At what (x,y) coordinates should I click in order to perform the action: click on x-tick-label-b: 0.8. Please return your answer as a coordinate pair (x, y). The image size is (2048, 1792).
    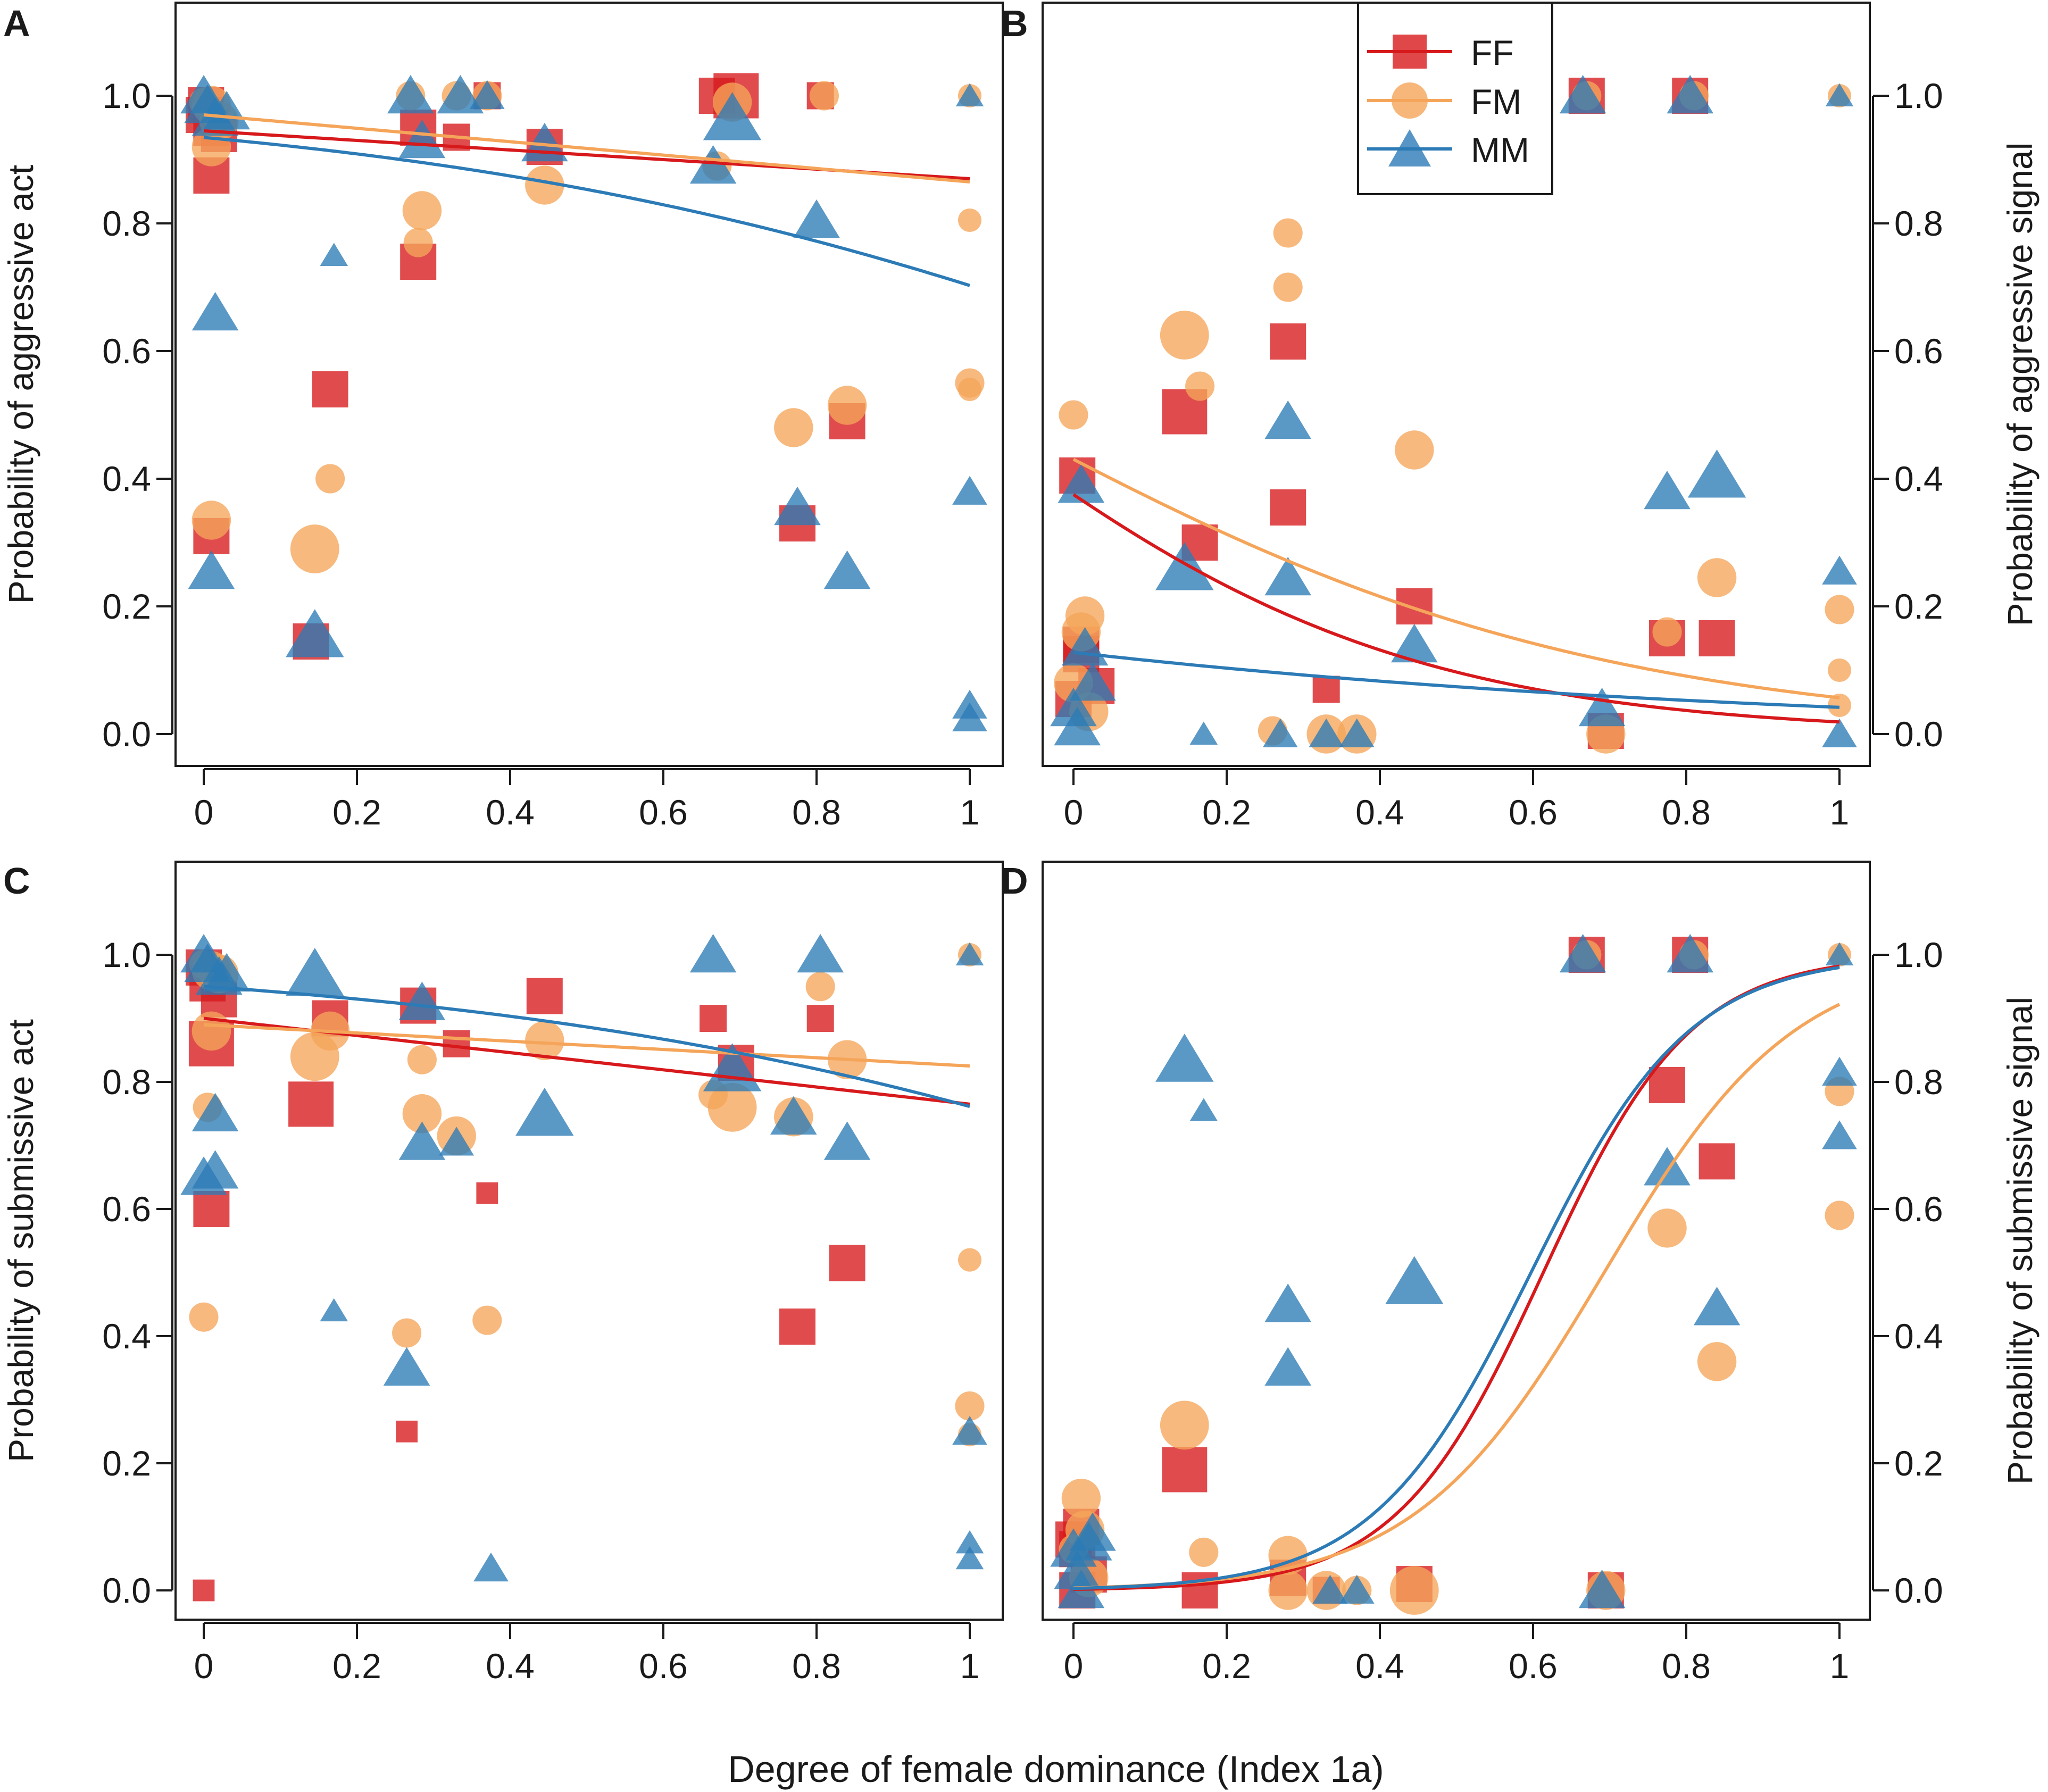
    Looking at the image, I should click on (1686, 812).